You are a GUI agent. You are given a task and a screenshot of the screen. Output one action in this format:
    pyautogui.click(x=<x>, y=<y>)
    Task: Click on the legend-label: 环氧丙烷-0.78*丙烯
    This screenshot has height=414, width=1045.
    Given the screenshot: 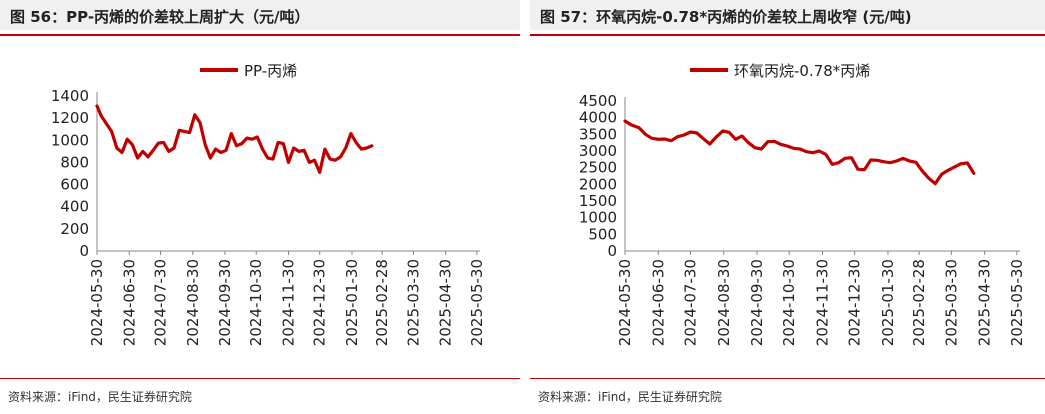 What is the action you would take?
    pyautogui.click(x=802, y=71)
    